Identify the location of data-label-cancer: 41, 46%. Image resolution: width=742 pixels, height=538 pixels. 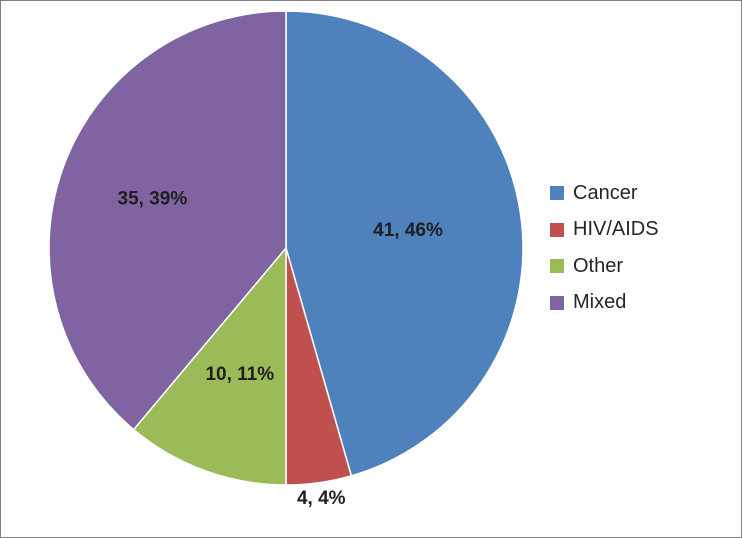
(408, 230).